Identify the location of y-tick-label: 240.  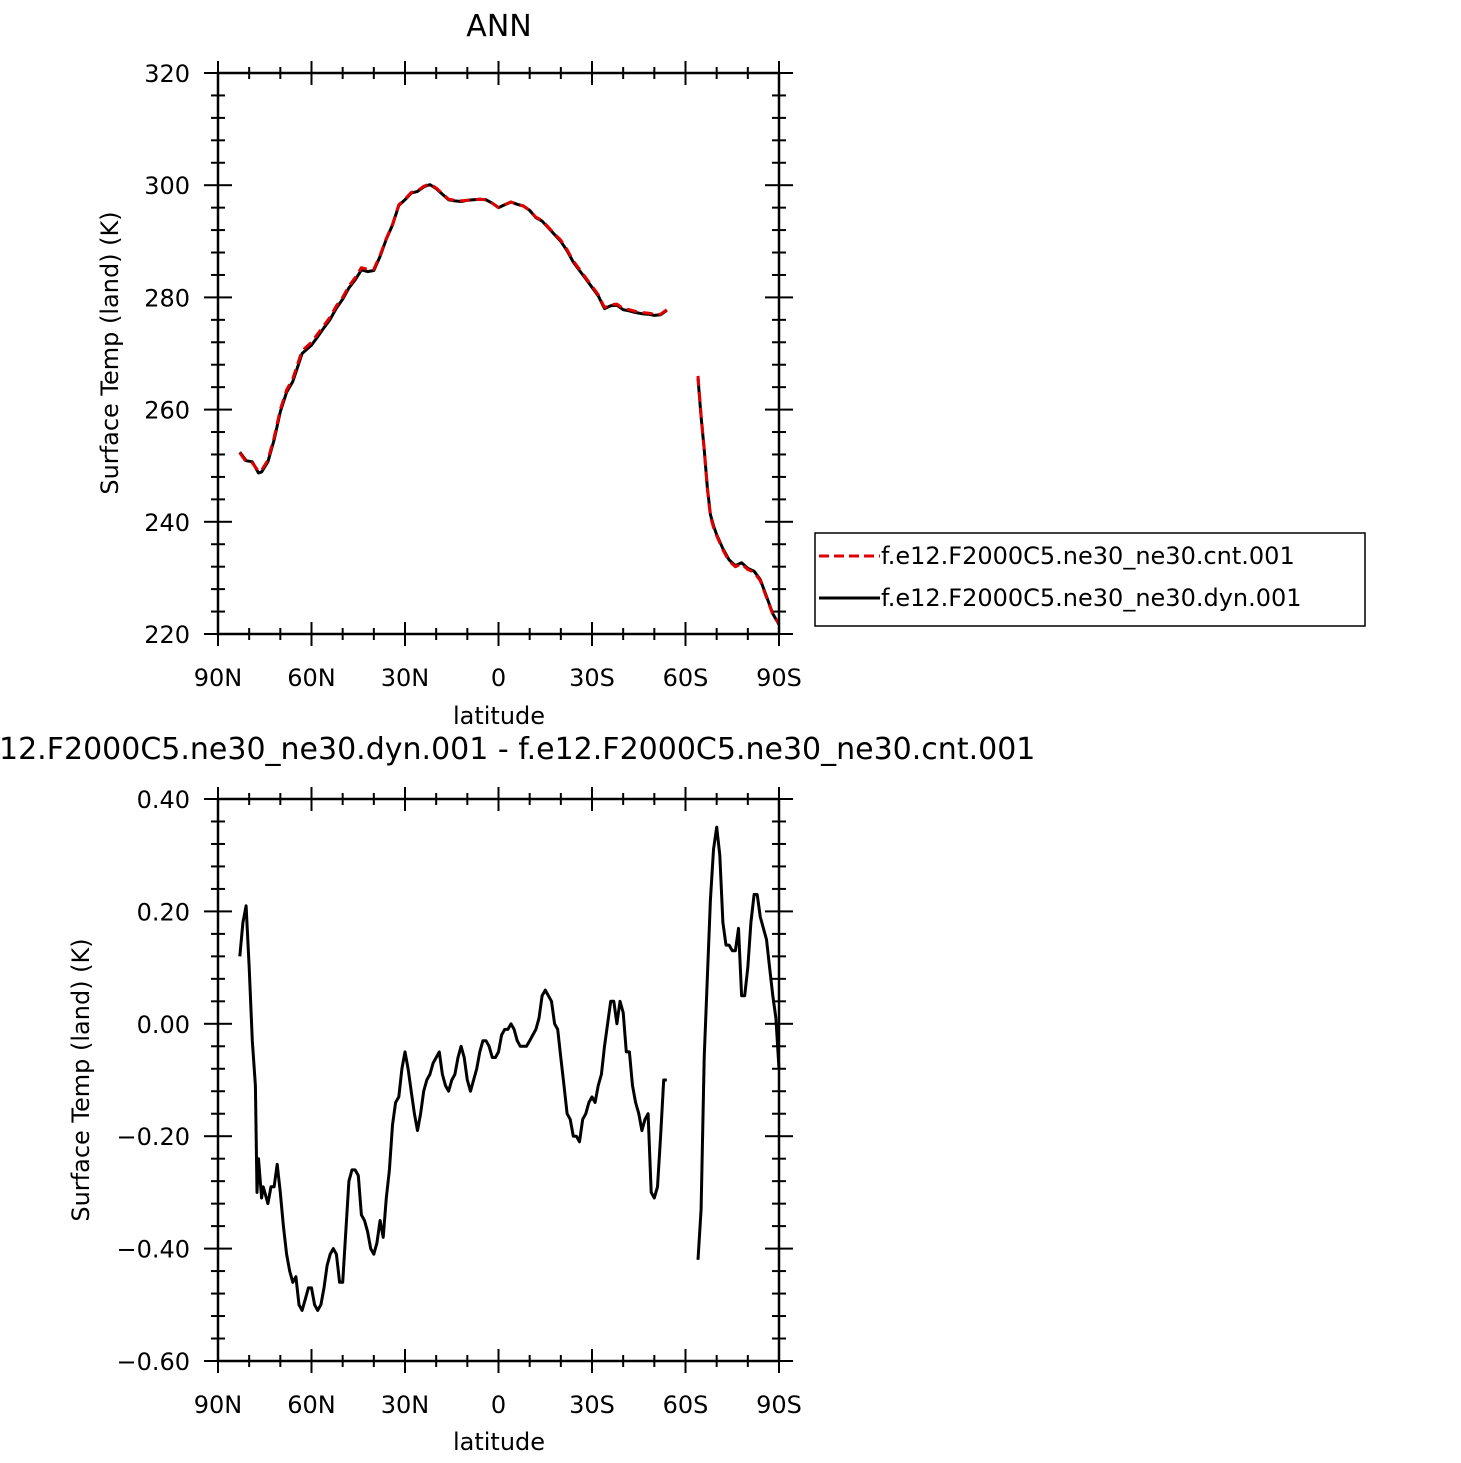
(167, 523).